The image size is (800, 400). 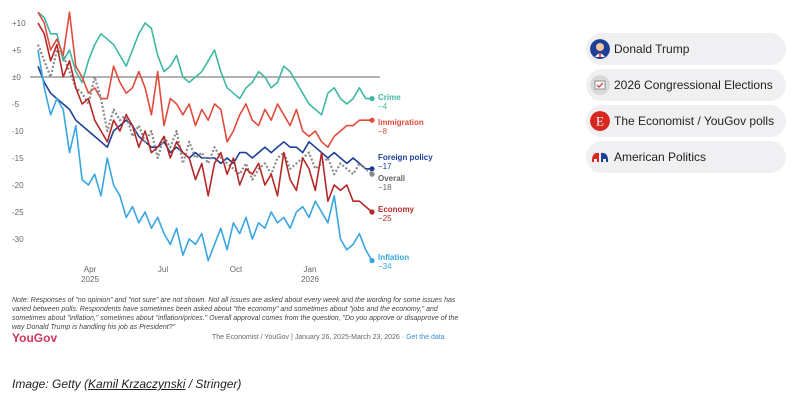 What do you see at coordinates (385, 187) in the screenshot?
I see `series-value-label: −18` at bounding box center [385, 187].